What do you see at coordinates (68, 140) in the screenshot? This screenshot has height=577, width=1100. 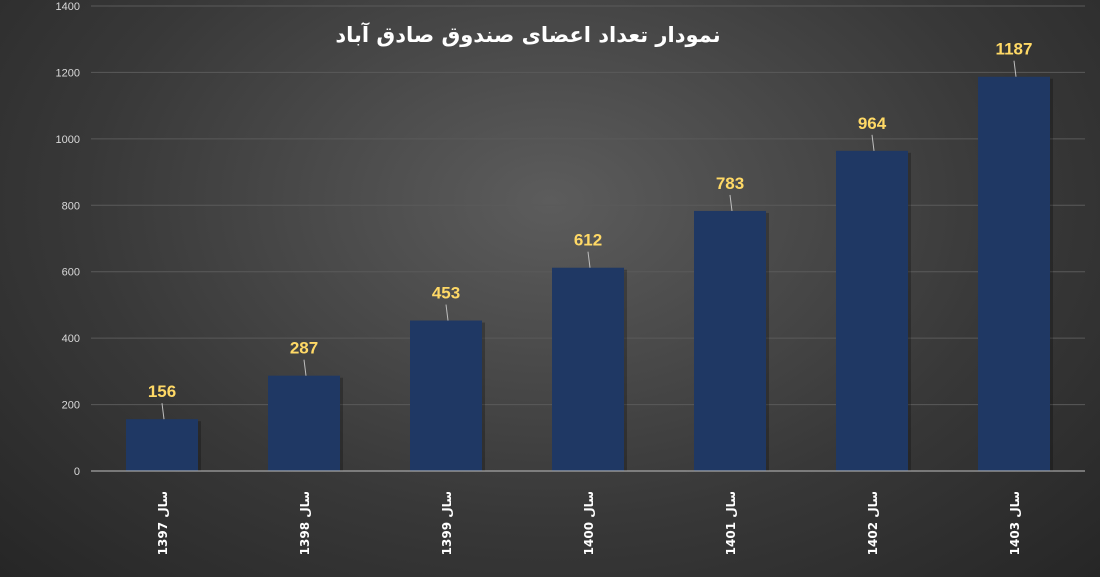 I see `y-tick-label: 1000` at bounding box center [68, 140].